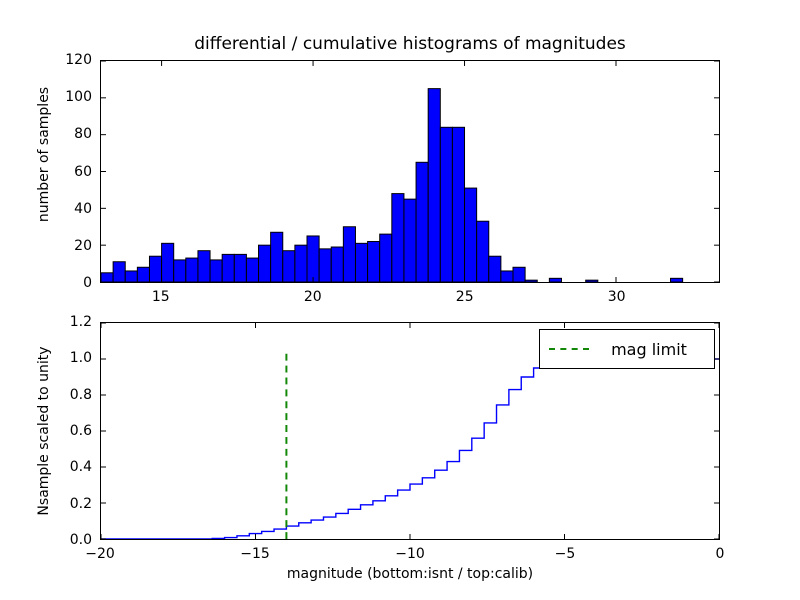 The width and height of the screenshot is (800, 600). I want to click on top-panel-ytick-label: 20, so click(83, 245).